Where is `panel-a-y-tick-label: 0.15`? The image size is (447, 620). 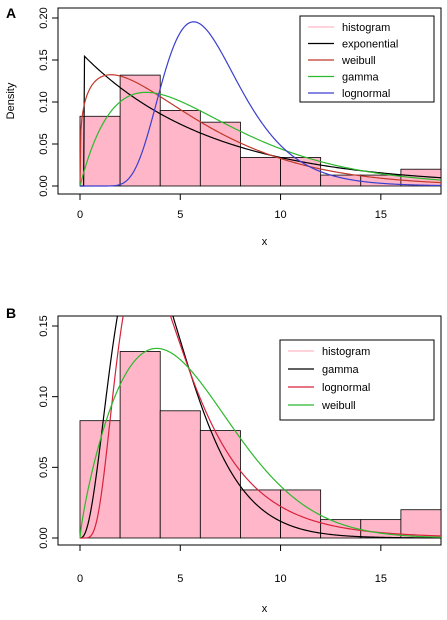 panel-a-y-tick-label: 0.15 is located at coordinates (44, 59).